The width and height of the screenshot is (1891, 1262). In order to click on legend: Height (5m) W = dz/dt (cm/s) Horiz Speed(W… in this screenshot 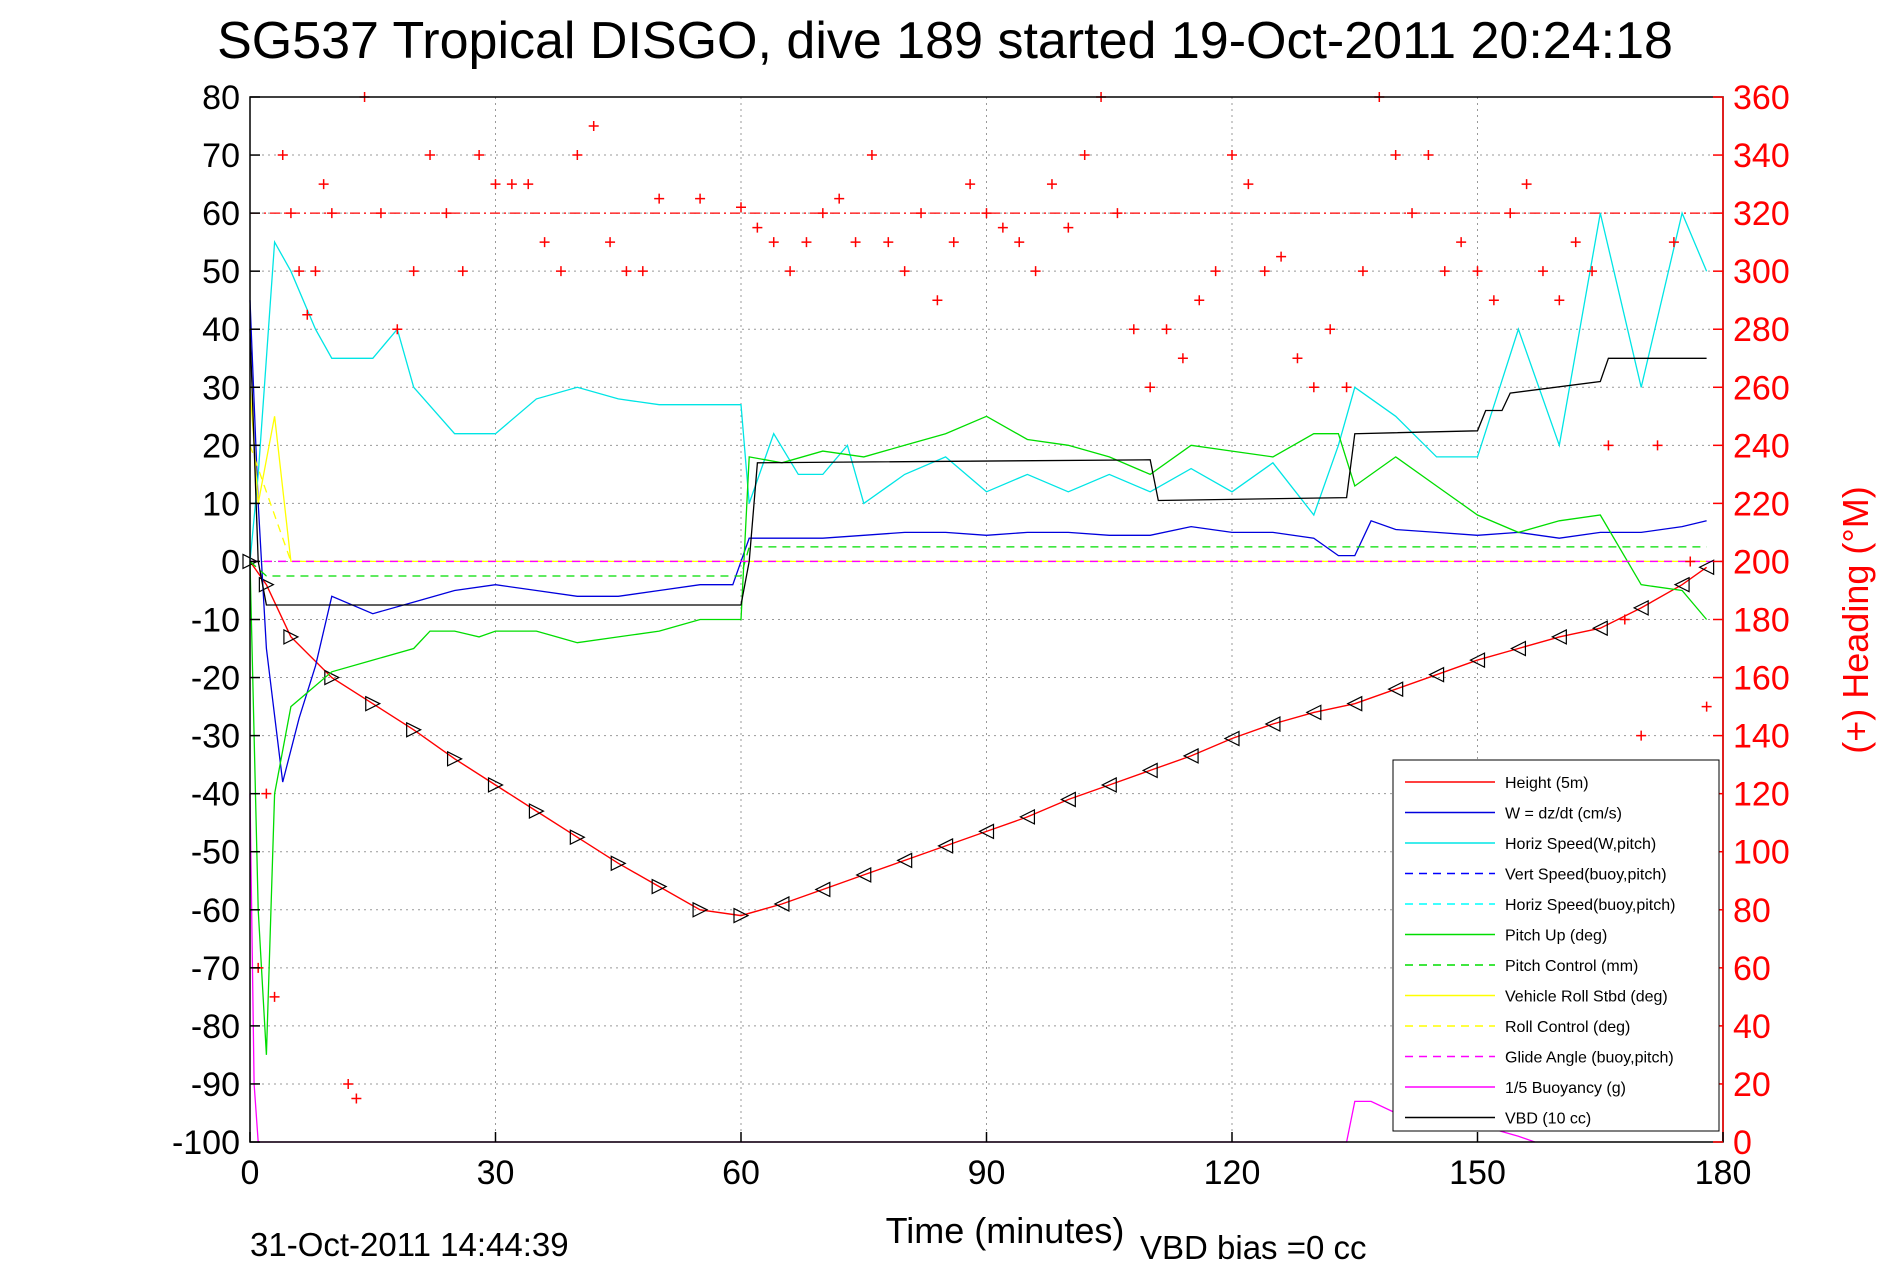, I will do `click(1556, 945)`.